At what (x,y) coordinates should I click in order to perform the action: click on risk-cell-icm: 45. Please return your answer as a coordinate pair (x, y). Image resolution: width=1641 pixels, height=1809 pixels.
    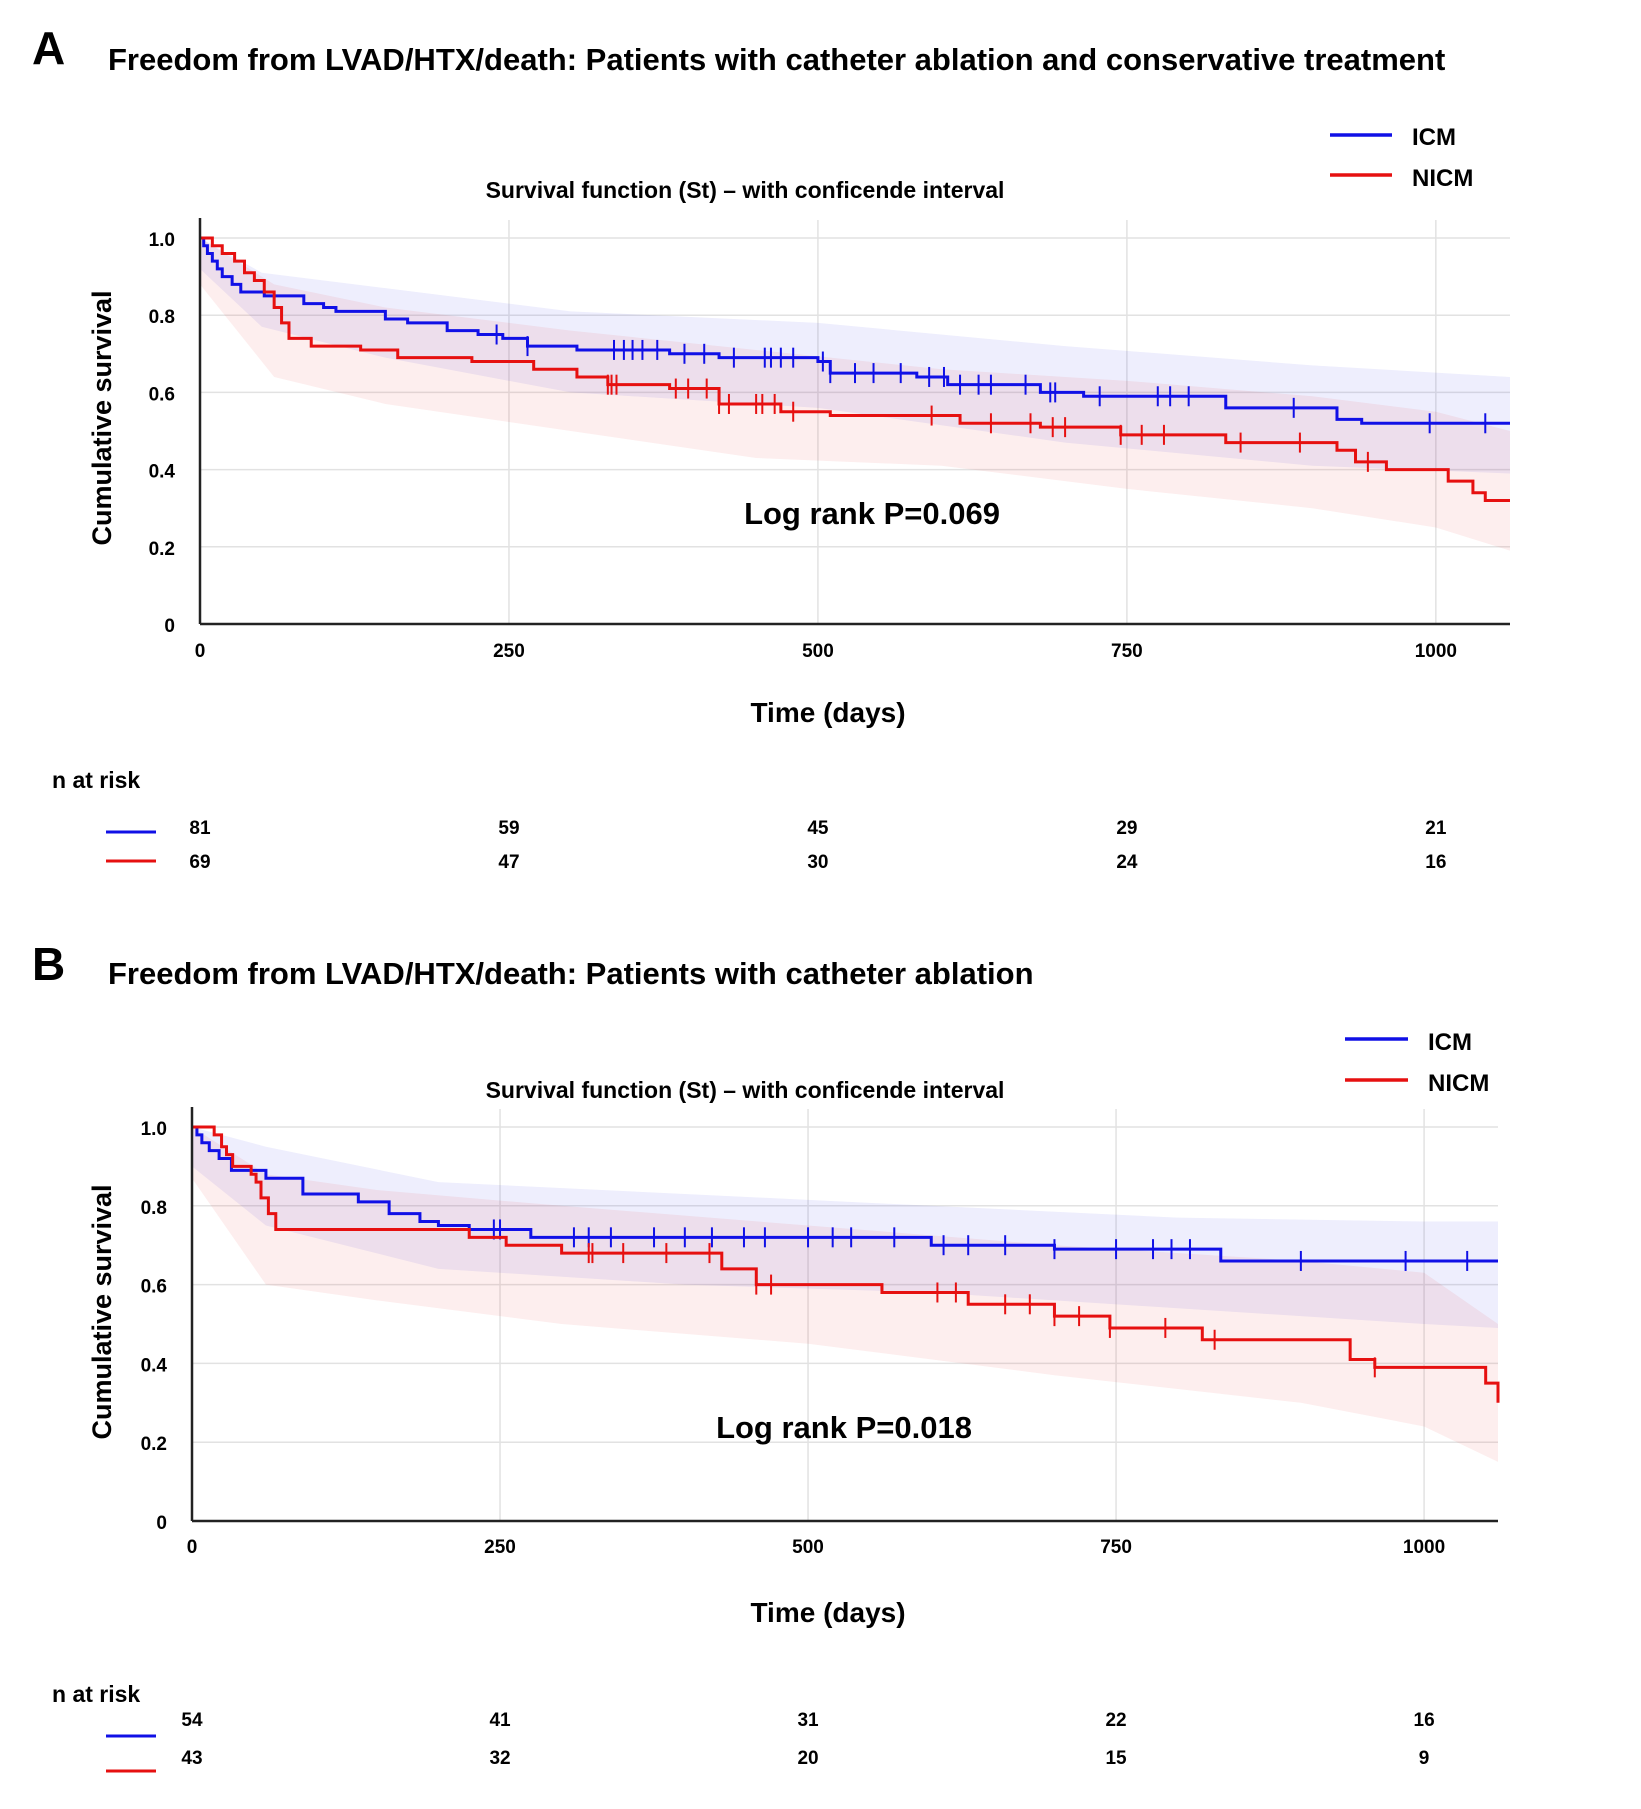
    Looking at the image, I should click on (818, 828).